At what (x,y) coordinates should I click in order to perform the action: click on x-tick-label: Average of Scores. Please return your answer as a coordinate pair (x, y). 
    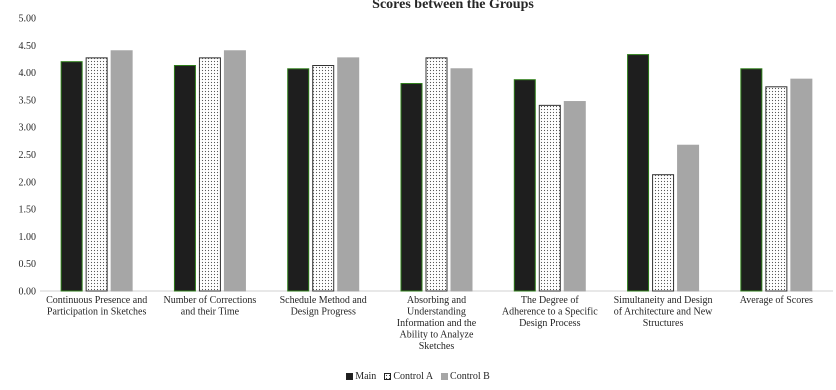
    Looking at the image, I should click on (776, 300).